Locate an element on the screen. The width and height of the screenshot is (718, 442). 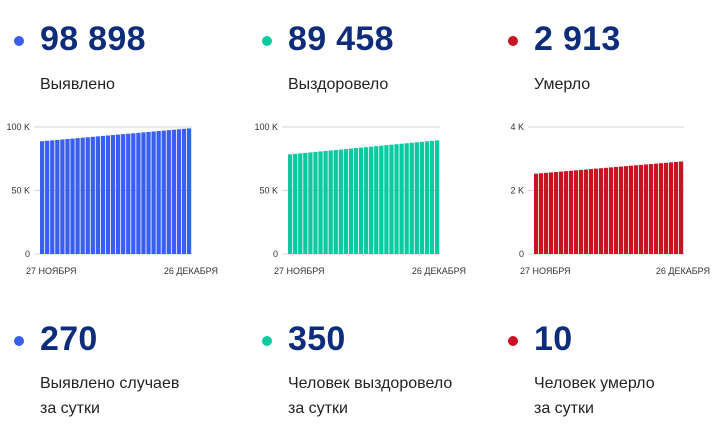
daily-detected-value: 270 is located at coordinates (69, 339).